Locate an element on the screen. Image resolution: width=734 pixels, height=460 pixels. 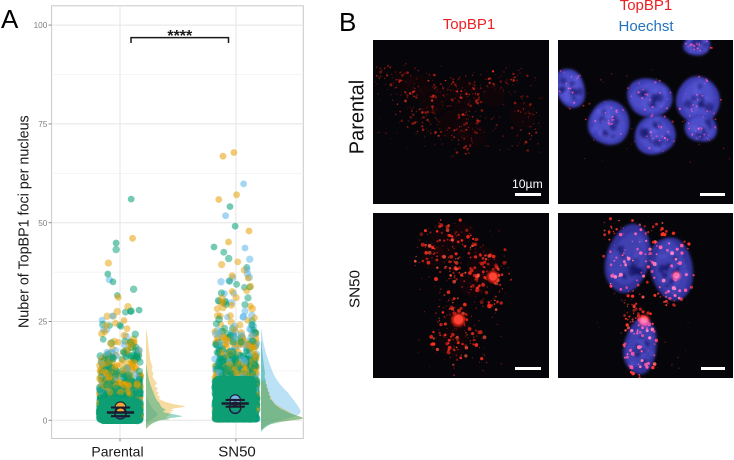
svg-text: 25 is located at coordinates (43, 322).